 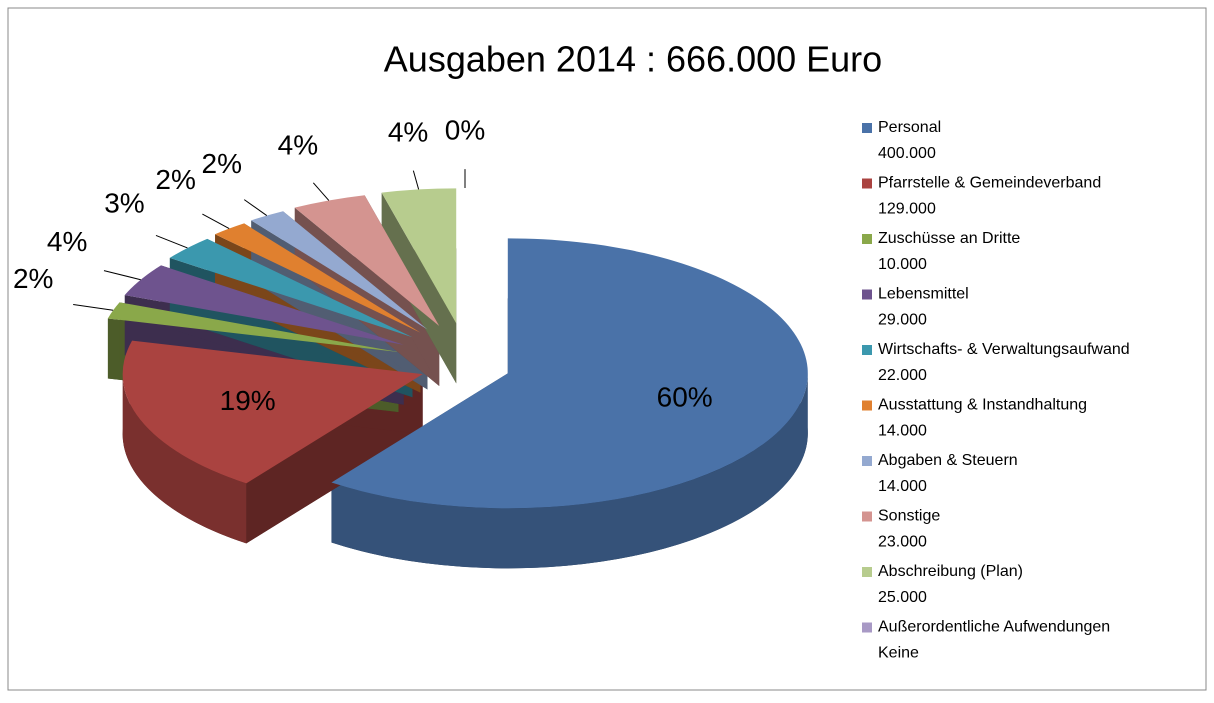 What do you see at coordinates (994, 627) in the screenshot?
I see `legend-label: Außerordentliche Aufwendungen` at bounding box center [994, 627].